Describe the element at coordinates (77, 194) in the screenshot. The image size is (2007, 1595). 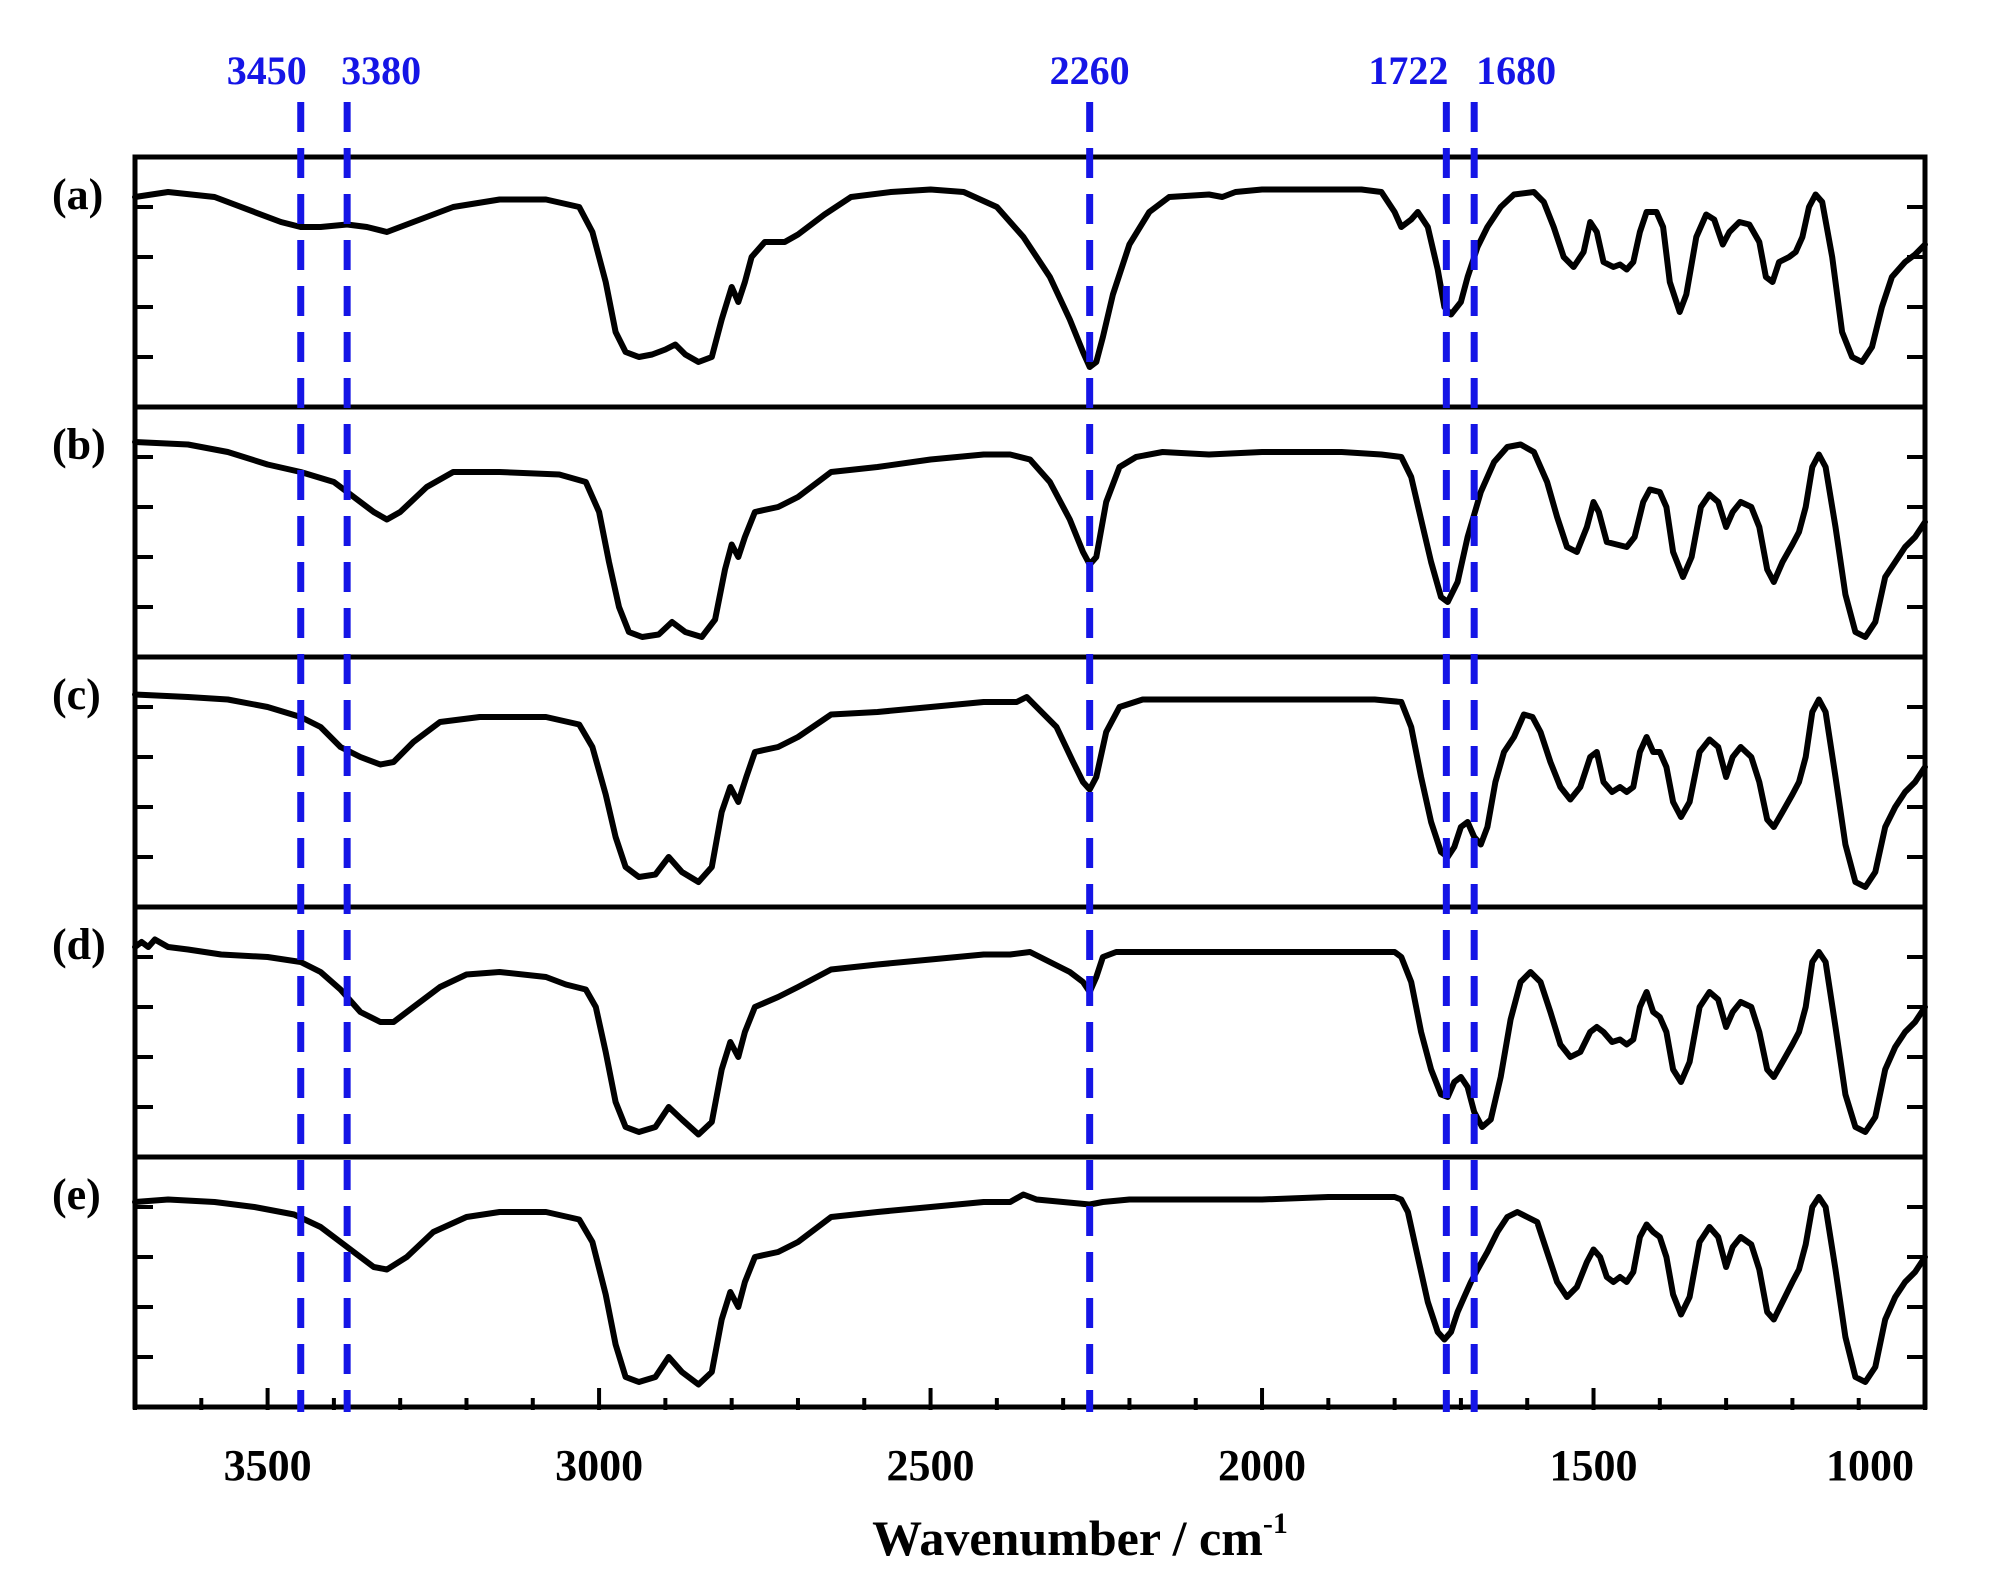
I see `panel-label: (a)` at that location.